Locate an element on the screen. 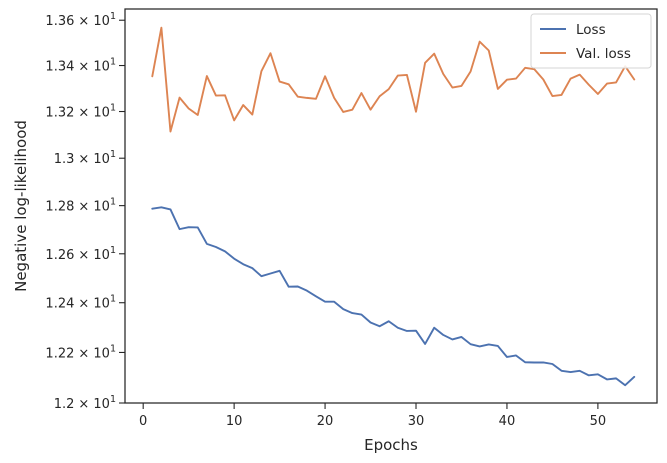 This screenshot has height=463, width=667. y-tick-mantissa: 1.34 is located at coordinates (59, 67).